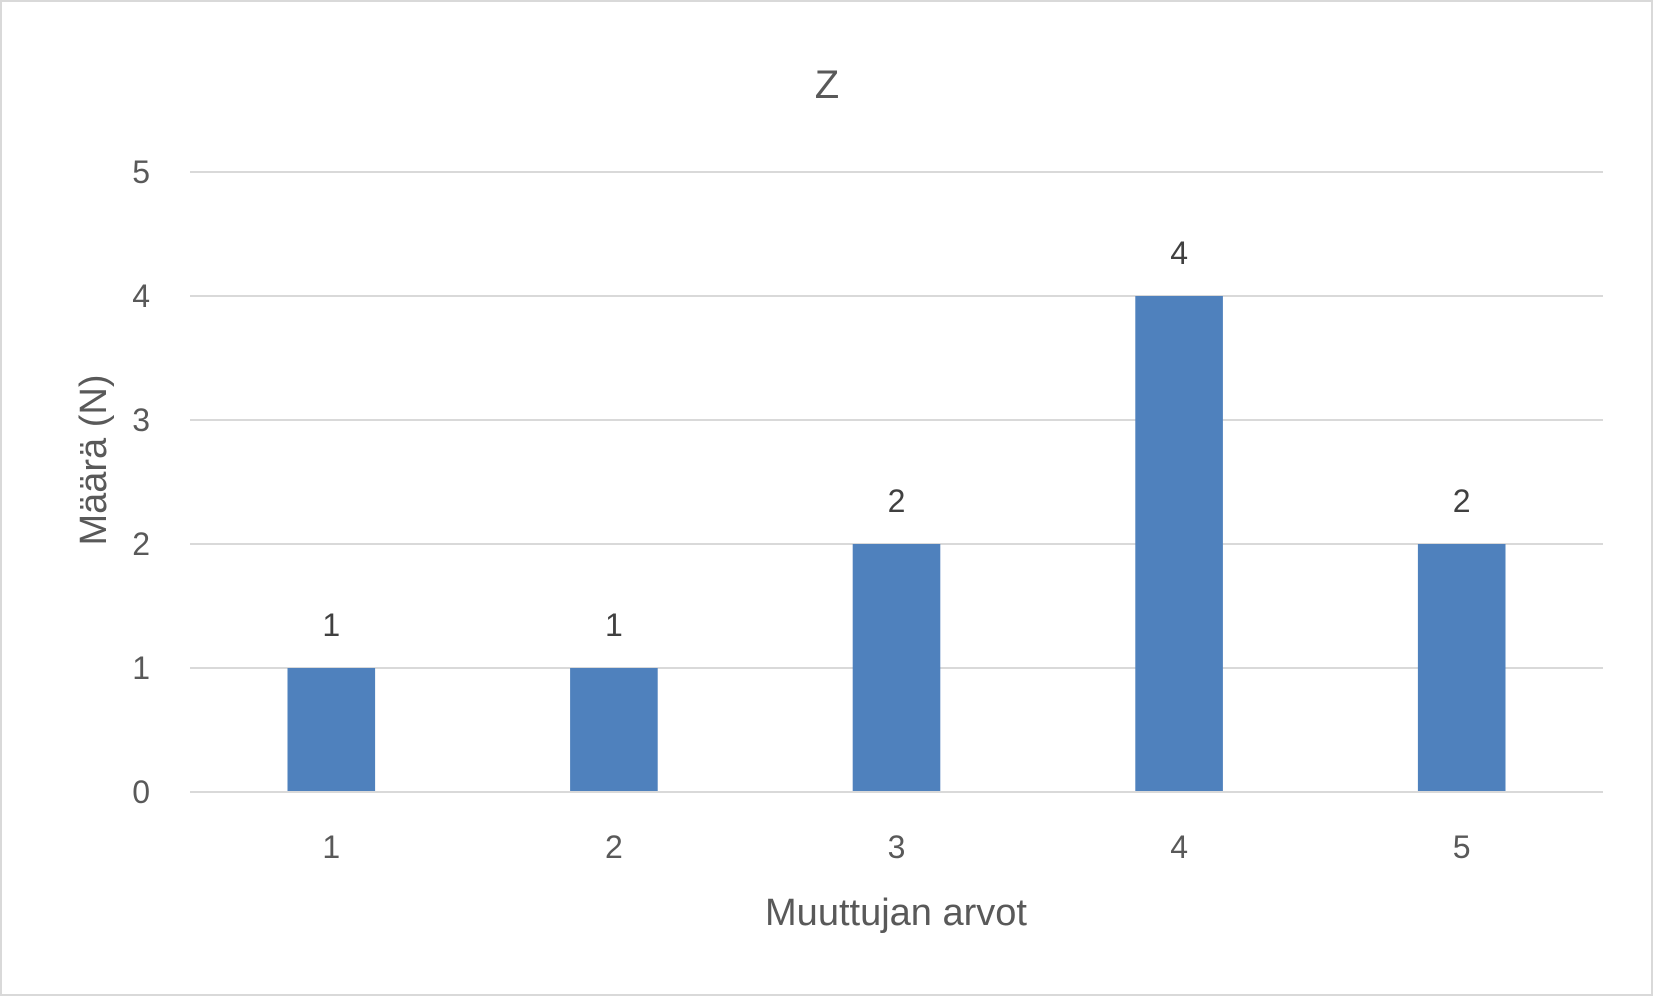 The width and height of the screenshot is (1653, 996). Describe the element at coordinates (141, 792) in the screenshot. I see `y-tick-label-0: 0` at that location.